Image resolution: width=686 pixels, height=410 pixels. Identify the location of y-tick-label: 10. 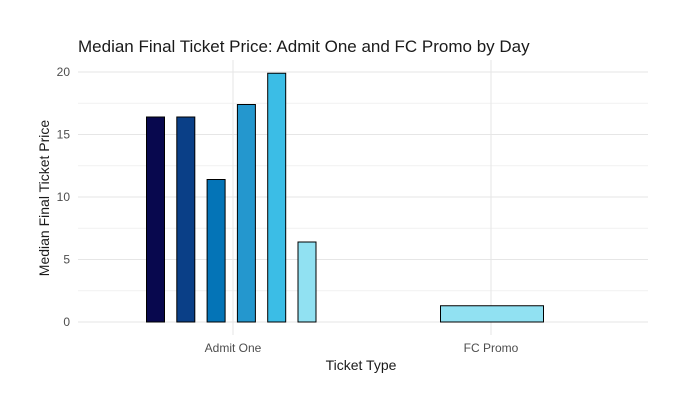
(64, 197).